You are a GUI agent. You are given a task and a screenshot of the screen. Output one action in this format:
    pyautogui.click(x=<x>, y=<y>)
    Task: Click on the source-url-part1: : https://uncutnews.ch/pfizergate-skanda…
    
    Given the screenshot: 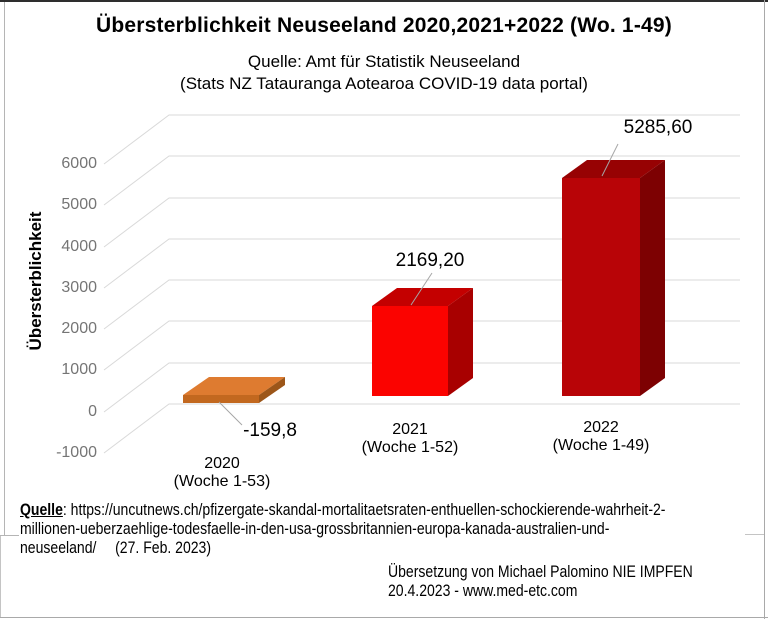 What is the action you would take?
    pyautogui.click(x=364, y=510)
    